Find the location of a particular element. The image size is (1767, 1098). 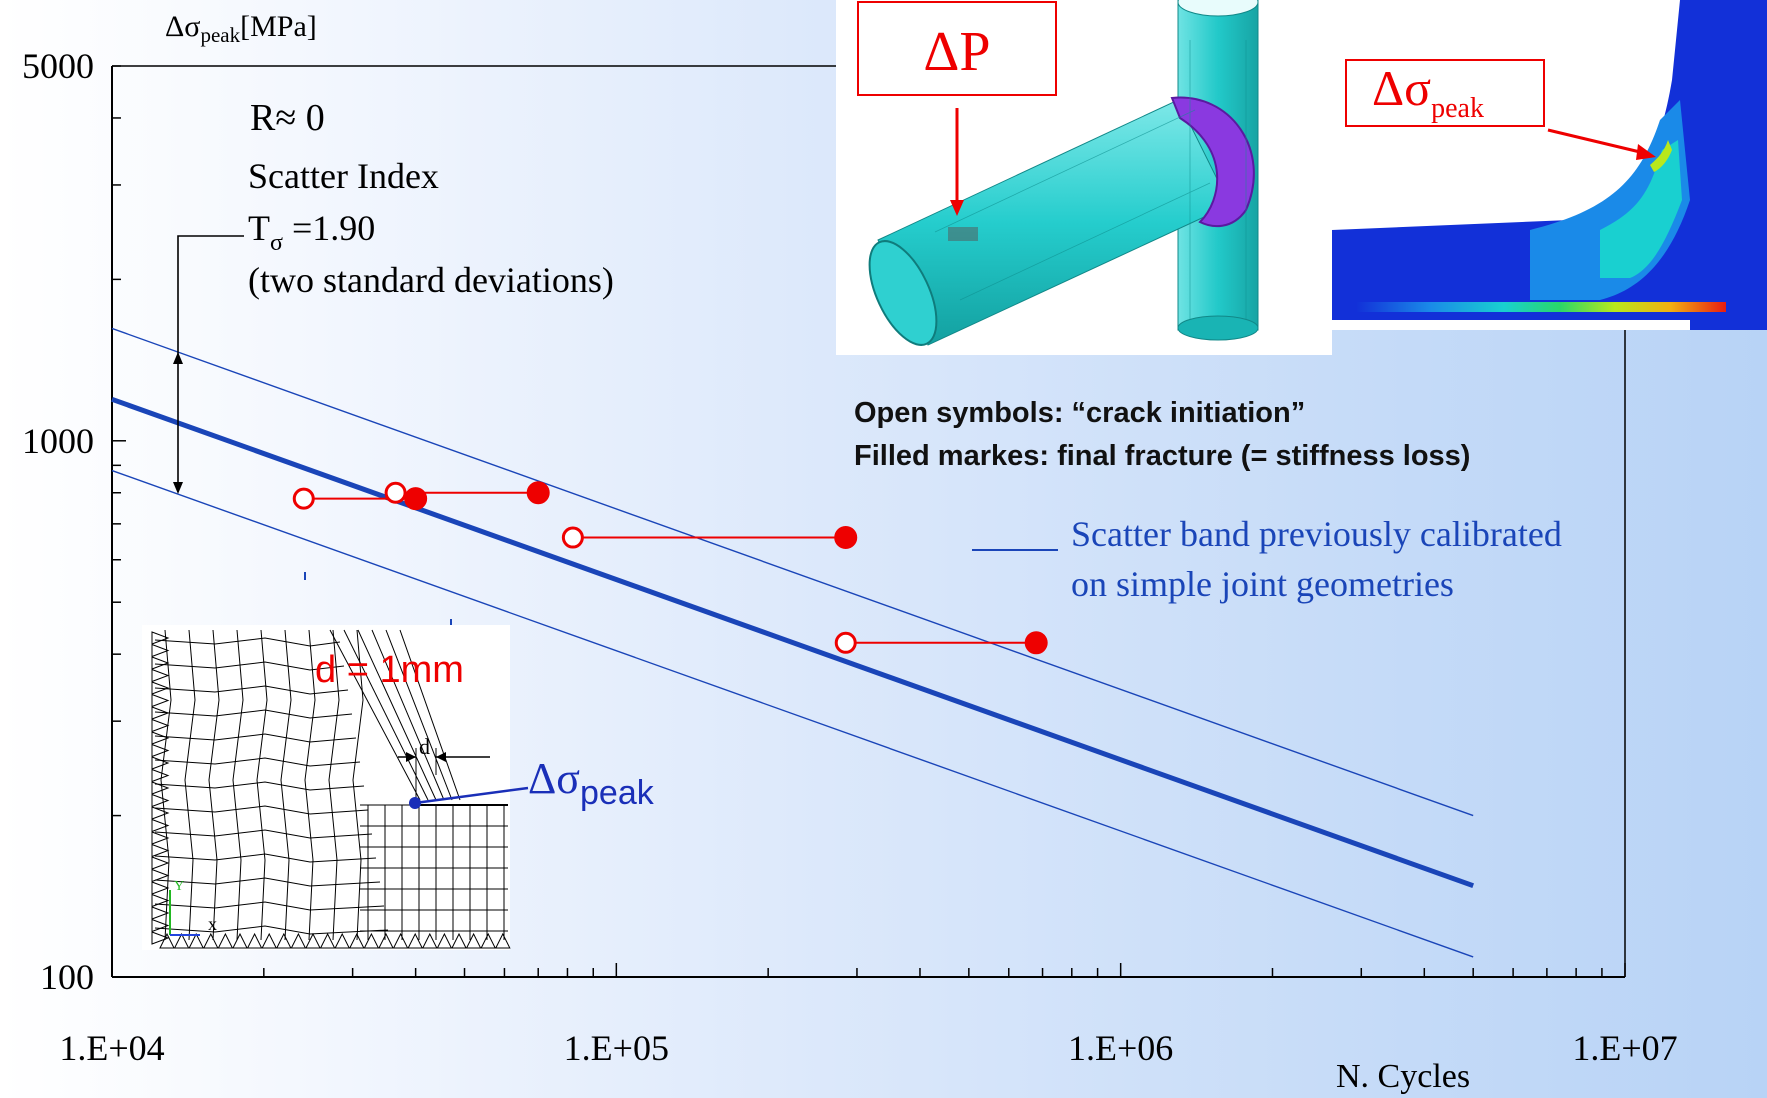

x-tick-label: 1.E+07 is located at coordinates (1624, 1048).